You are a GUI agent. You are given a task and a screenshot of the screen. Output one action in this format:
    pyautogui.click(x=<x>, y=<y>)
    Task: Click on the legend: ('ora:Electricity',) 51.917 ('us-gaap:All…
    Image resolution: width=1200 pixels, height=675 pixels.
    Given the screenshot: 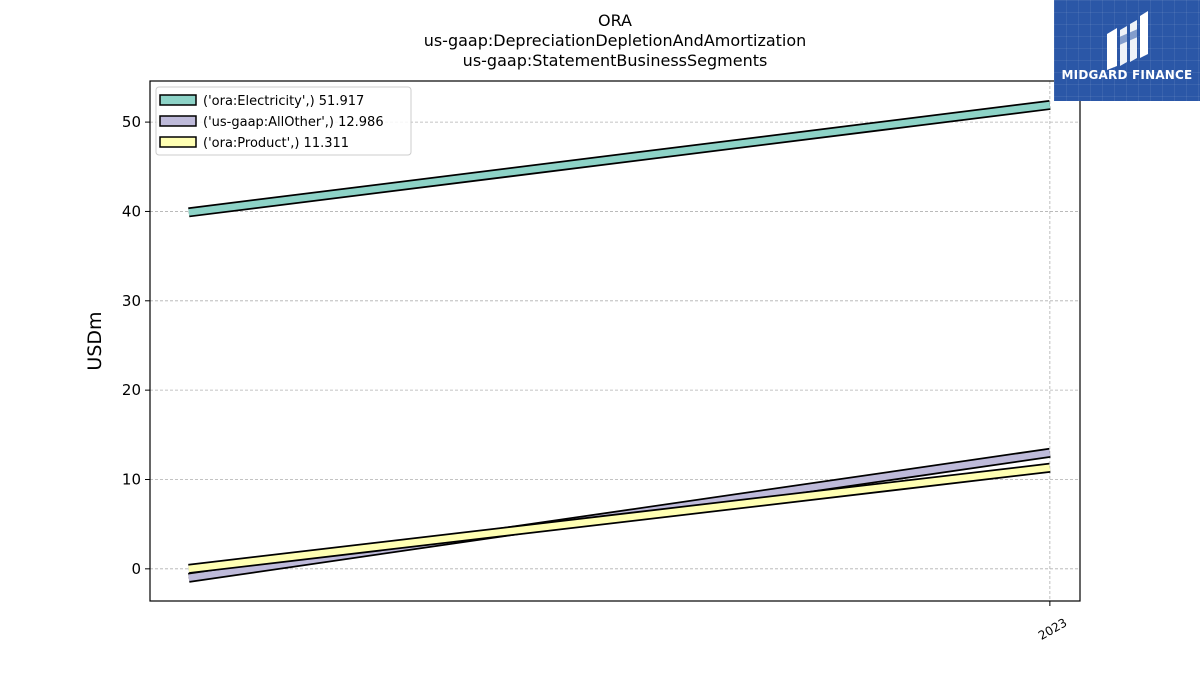 What is the action you would take?
    pyautogui.click(x=283, y=121)
    